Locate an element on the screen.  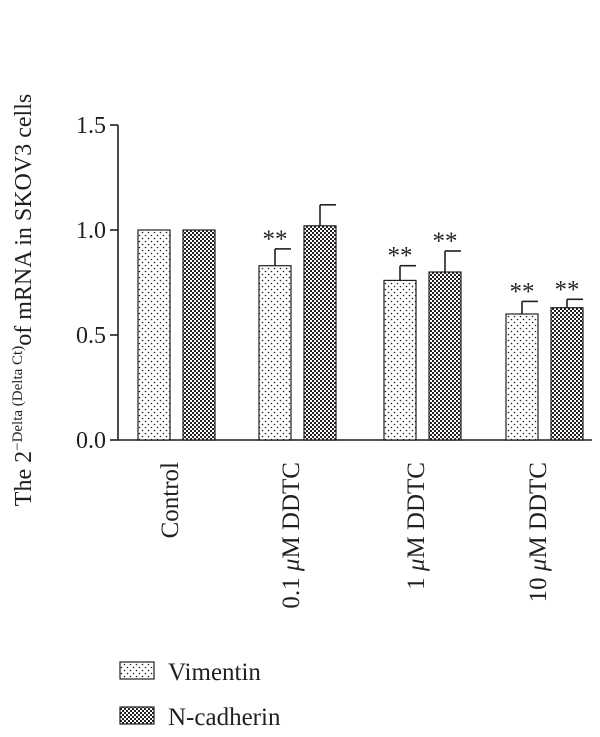
y-axis-label-suffix: of mRNA in SKOV3 cells is located at coordinates (24, 220).